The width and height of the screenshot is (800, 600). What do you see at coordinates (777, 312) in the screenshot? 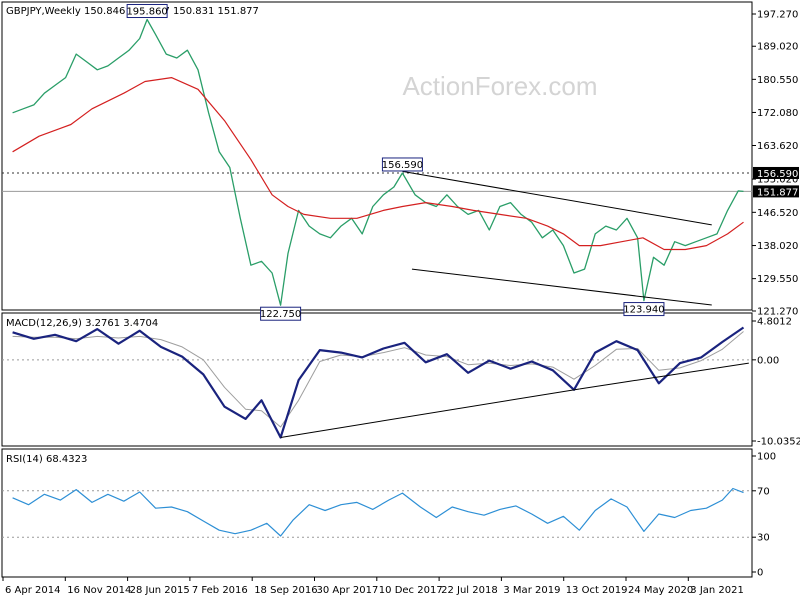
I see `price-y-tick-label-9: 121.270` at bounding box center [777, 312].